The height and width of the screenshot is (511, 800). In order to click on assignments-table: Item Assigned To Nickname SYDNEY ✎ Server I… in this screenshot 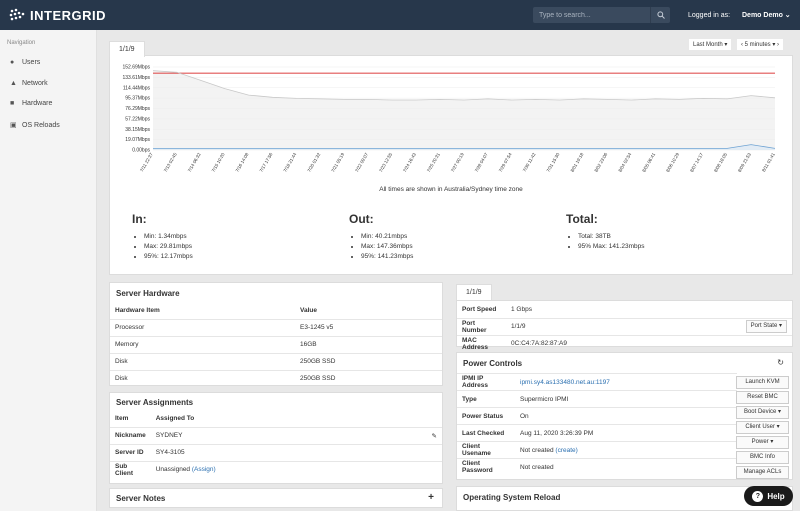, I will do `click(276, 444)`.